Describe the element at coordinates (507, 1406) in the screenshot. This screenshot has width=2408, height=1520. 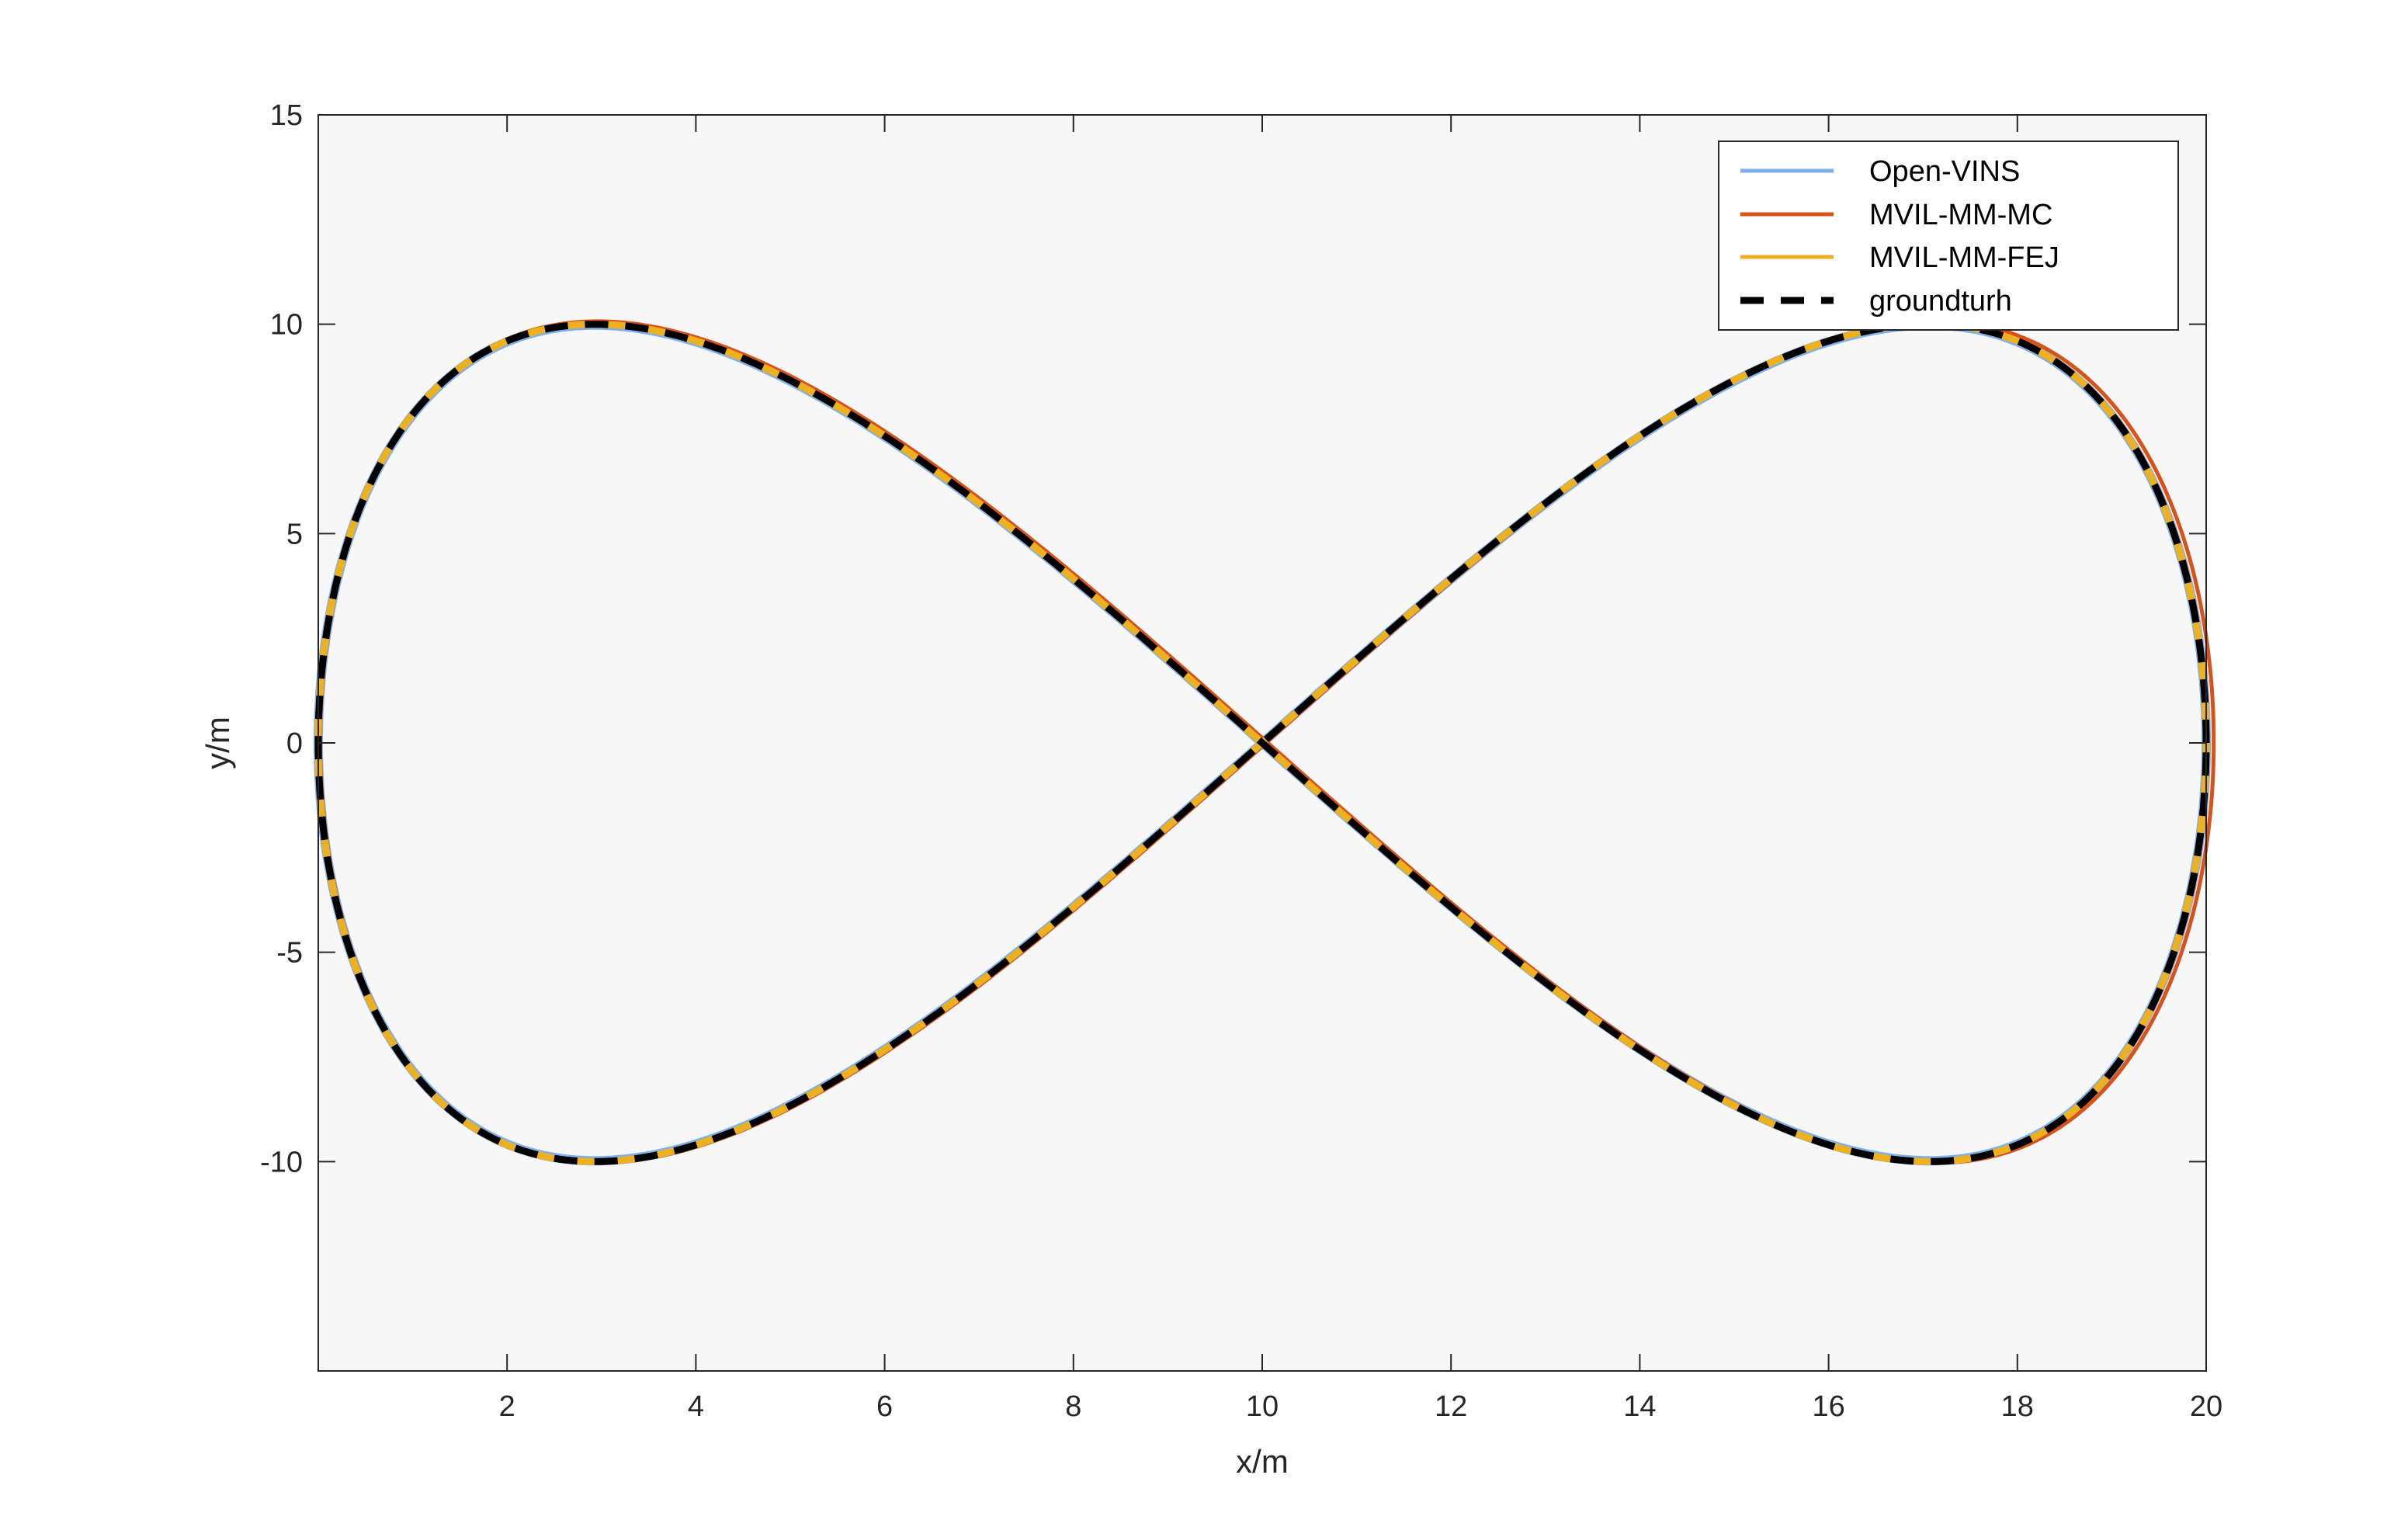
I see `x-tick-label: 2` at that location.